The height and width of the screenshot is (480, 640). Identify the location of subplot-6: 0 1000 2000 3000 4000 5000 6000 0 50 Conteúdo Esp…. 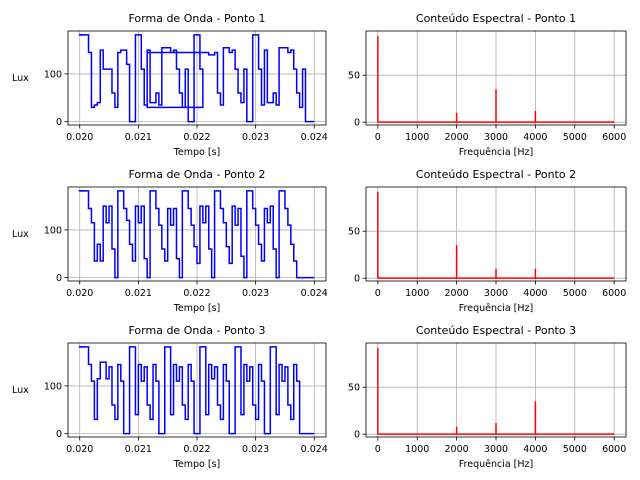
(487, 397).